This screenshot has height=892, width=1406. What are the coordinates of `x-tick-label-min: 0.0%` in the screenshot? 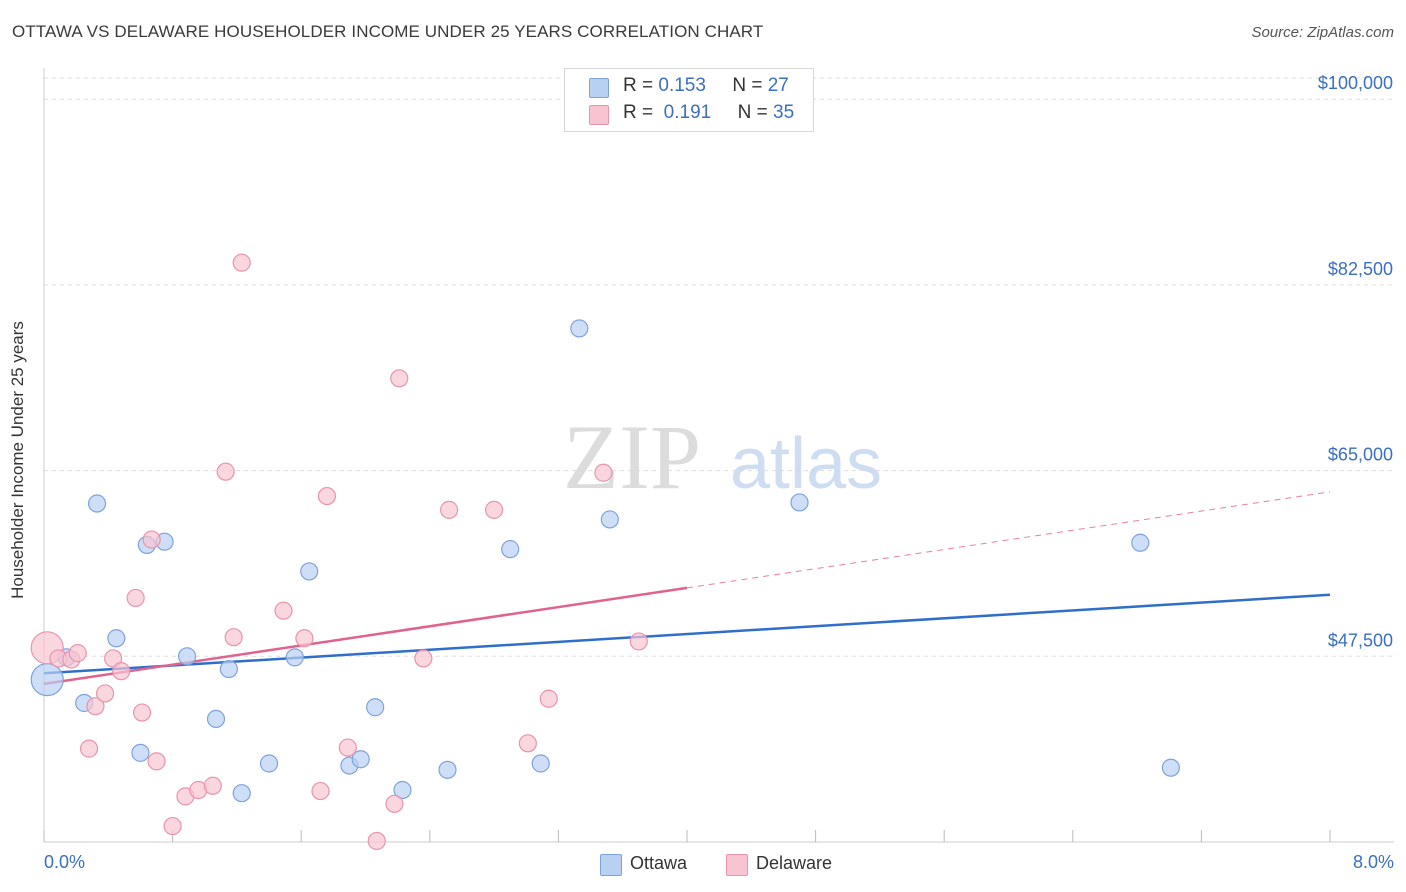 It's located at (65, 862).